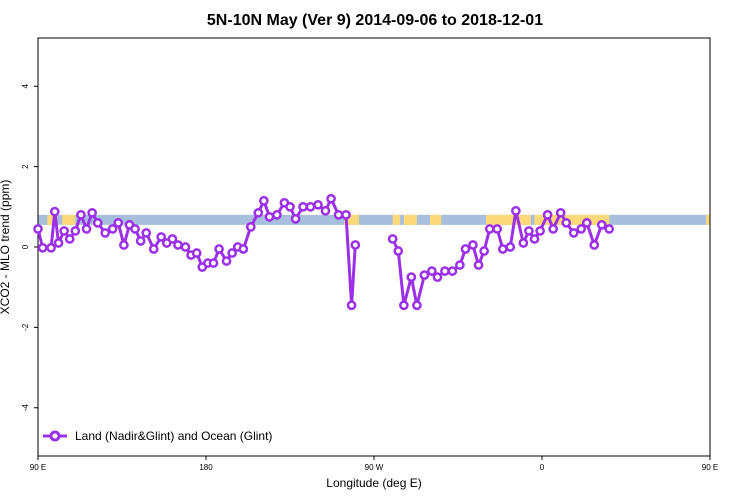 This screenshot has height=500, width=750. Describe the element at coordinates (373, 483) in the screenshot. I see `x-axis-label: Longitude (deg E)` at that location.